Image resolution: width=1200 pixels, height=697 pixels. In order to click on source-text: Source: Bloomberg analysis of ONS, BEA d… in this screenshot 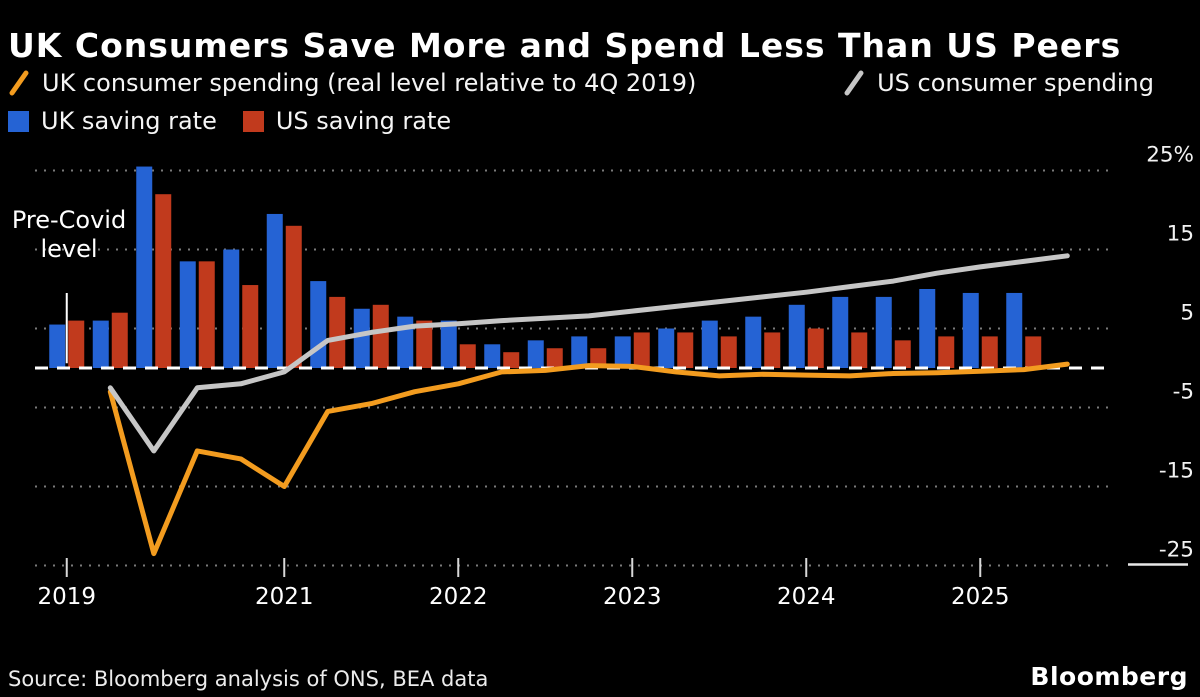, I will do `click(248, 679)`.